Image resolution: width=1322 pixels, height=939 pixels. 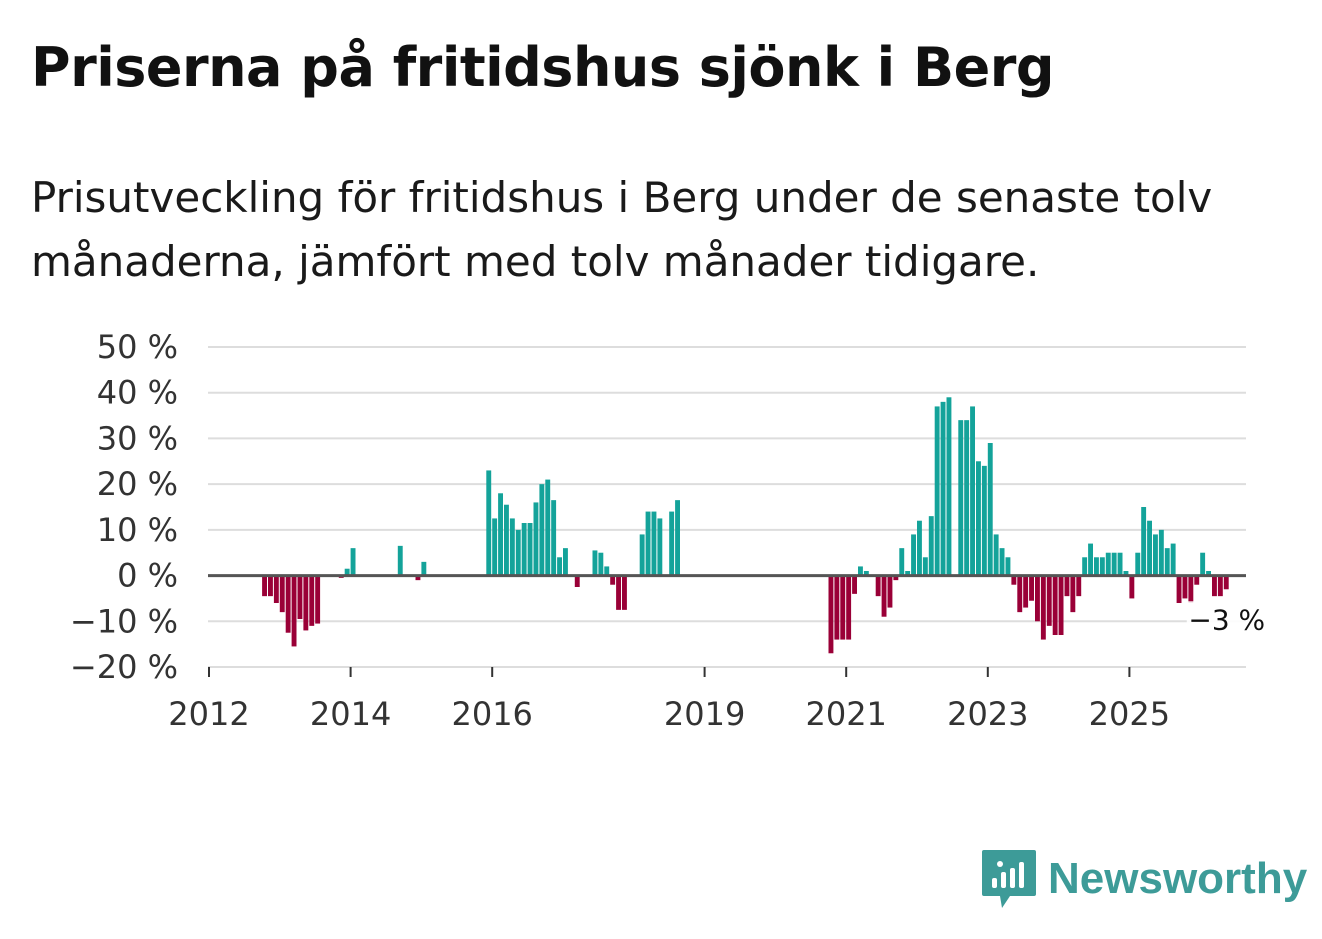 I want to click on y-tick-label: 30 %, so click(x=137, y=438).